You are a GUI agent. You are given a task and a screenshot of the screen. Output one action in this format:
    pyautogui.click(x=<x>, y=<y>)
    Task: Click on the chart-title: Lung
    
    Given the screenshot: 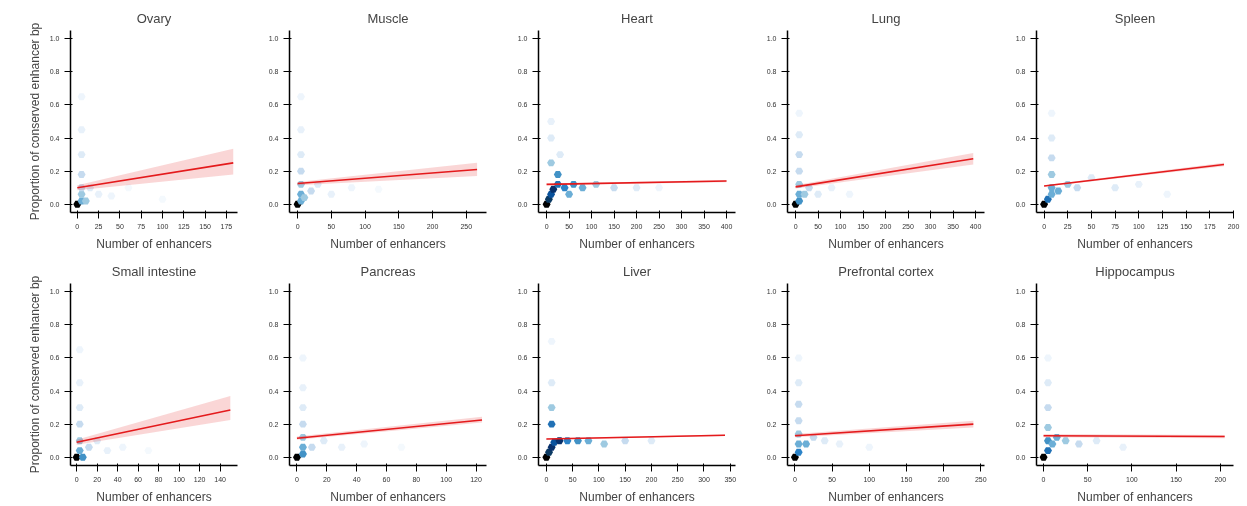 What is the action you would take?
    pyautogui.click(x=886, y=18)
    